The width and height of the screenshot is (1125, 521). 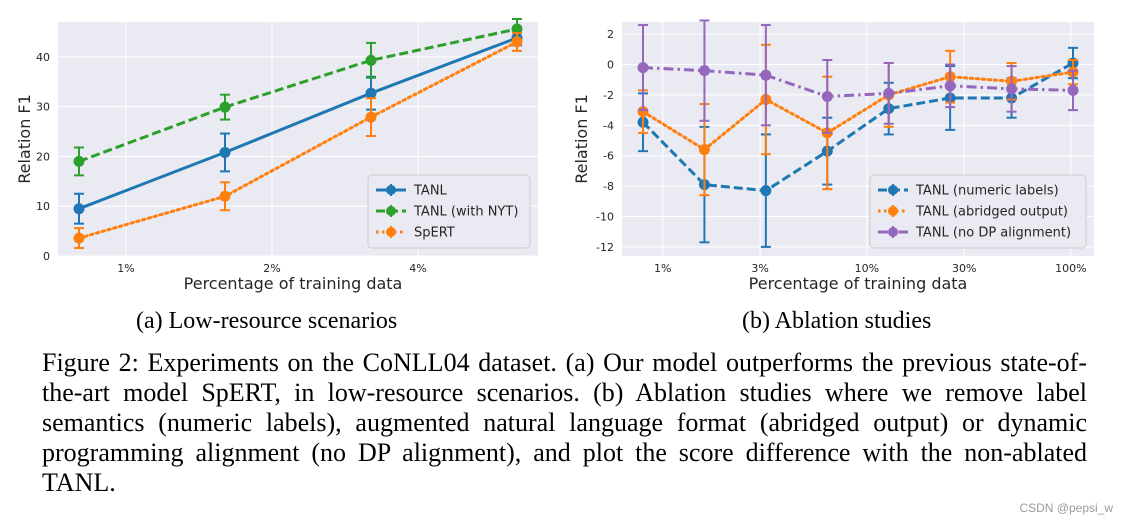 I want to click on legend-label: TANL, so click(x=430, y=191).